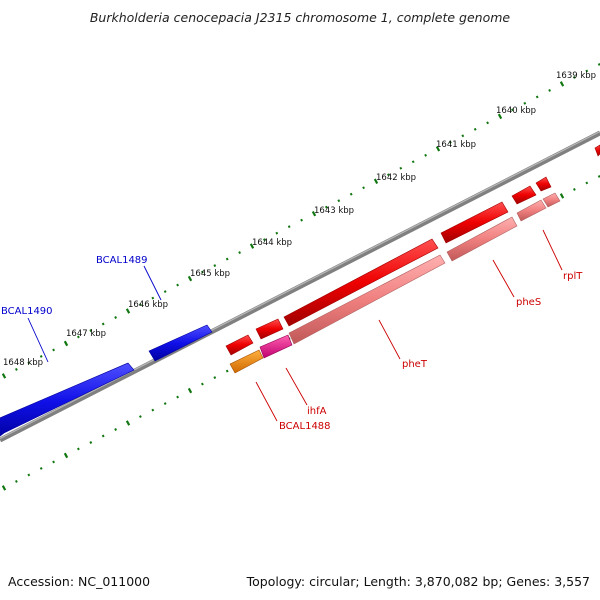 This screenshot has height=600, width=600. Describe the element at coordinates (38, 340) in the screenshot. I see `leader-bcal1490` at that location.